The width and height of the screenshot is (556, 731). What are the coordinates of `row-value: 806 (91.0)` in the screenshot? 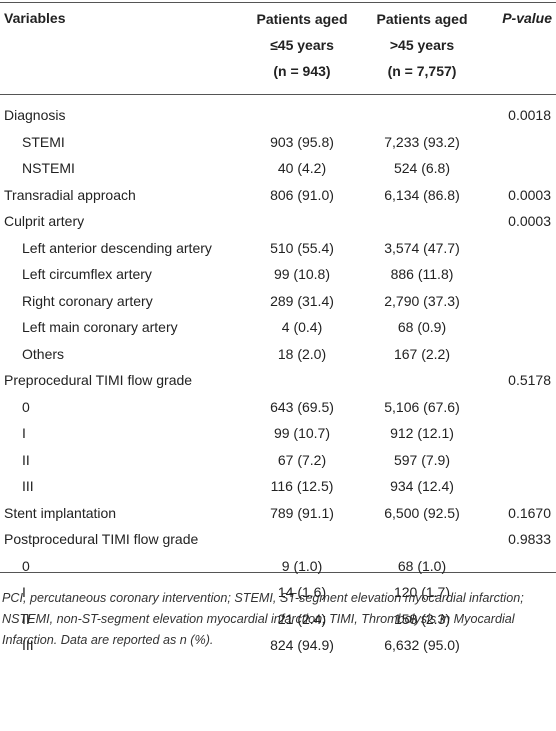 It's located at (302, 194).